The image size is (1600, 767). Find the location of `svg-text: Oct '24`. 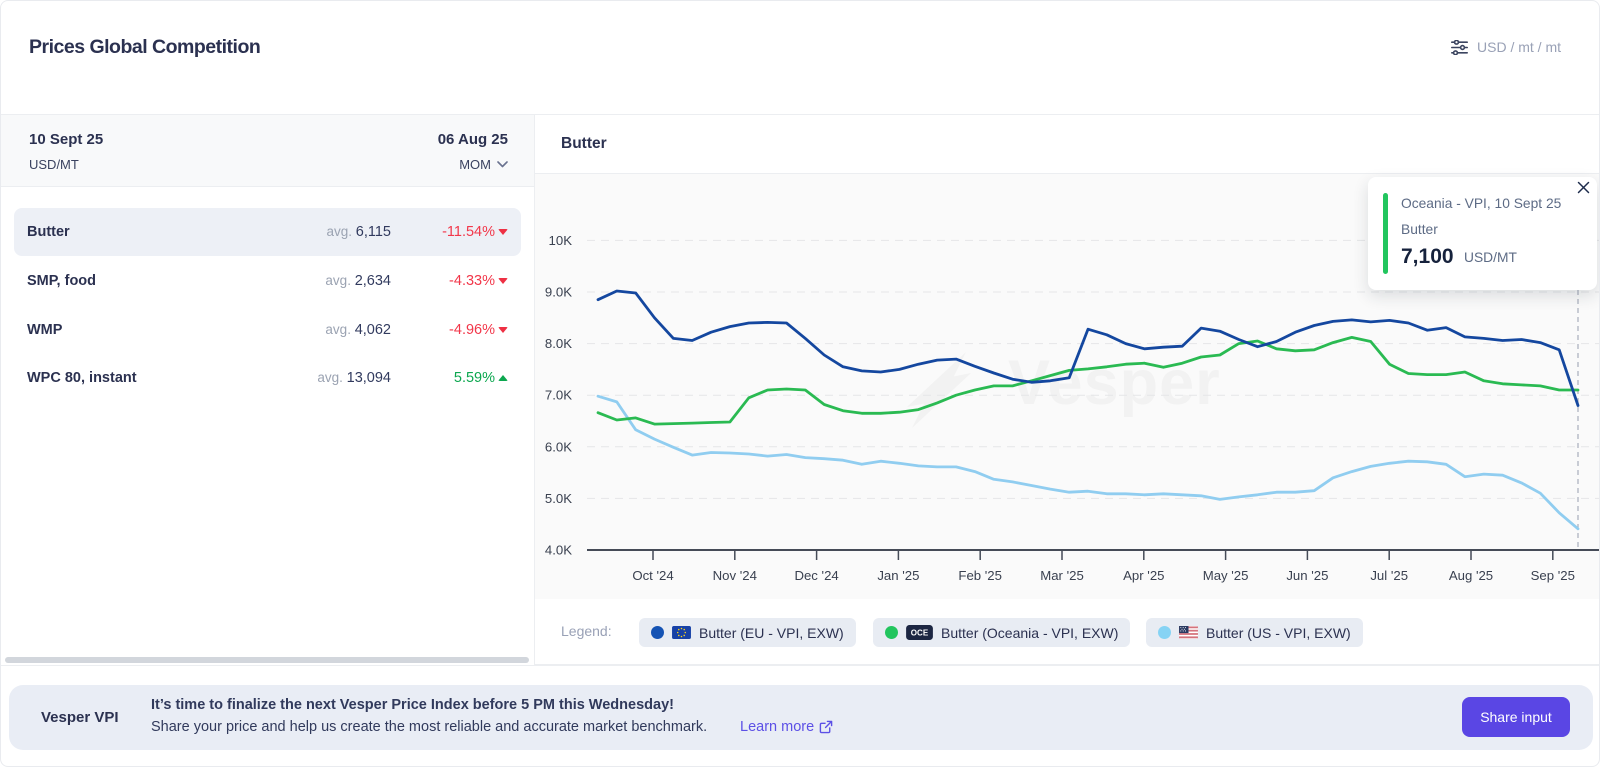

svg-text: Oct '24 is located at coordinates (652, 575).